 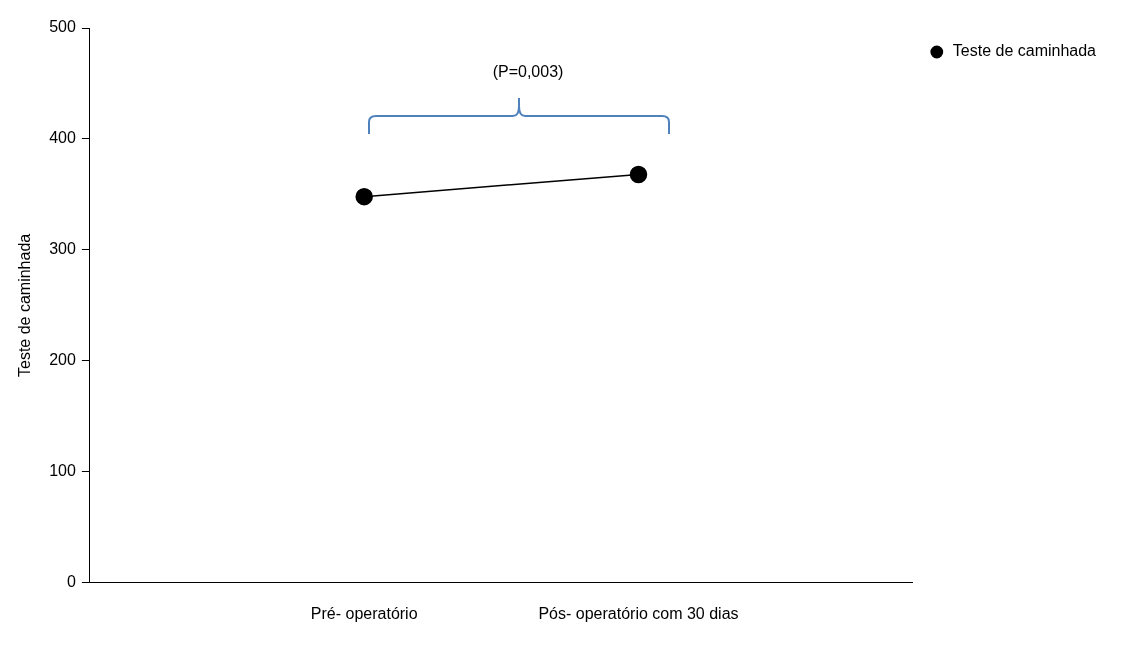 I want to click on y-tick-label: 300, so click(x=62, y=249).